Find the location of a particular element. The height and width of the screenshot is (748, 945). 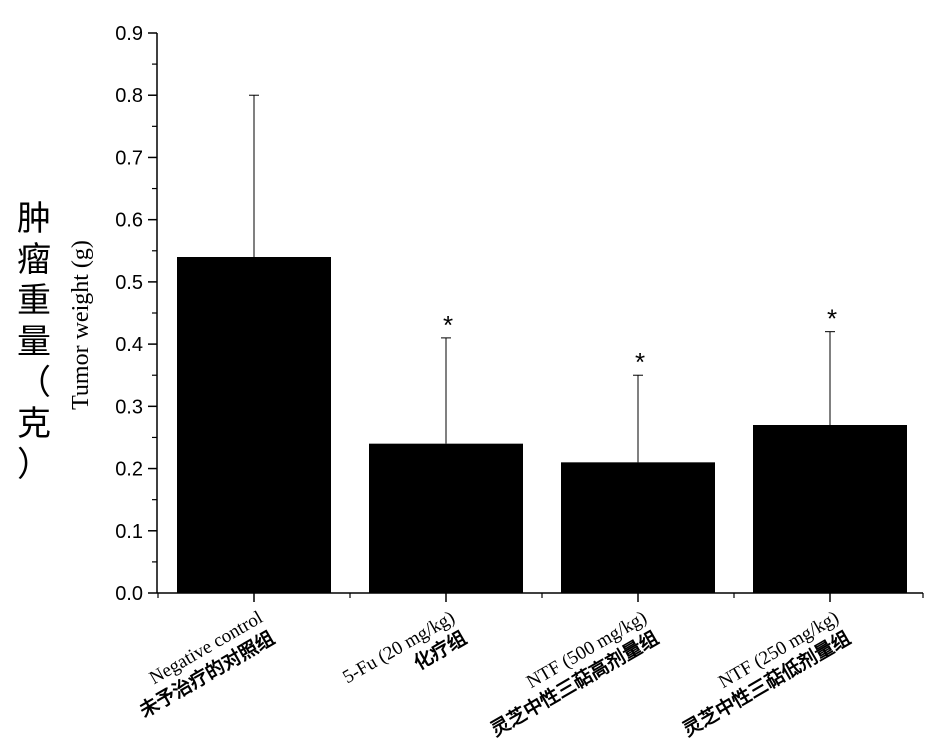

y-tick-label: 0.1 is located at coordinates (129, 532).